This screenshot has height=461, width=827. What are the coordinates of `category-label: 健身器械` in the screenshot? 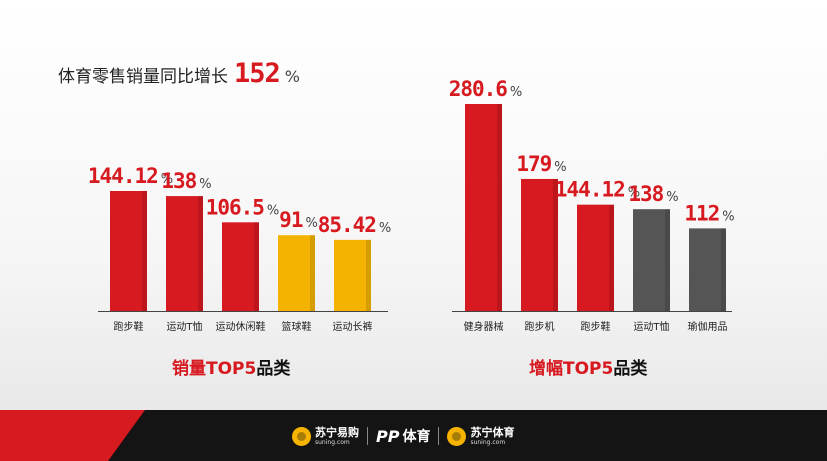 It's located at (484, 326).